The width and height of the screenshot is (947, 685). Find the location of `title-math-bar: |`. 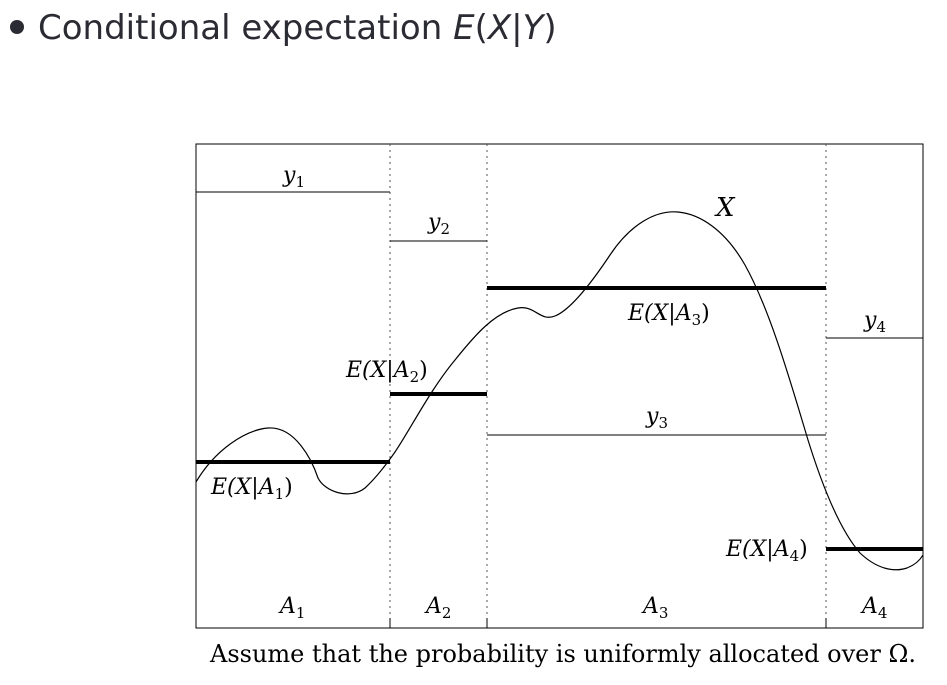

title-math-bar: | is located at coordinates (517, 28).